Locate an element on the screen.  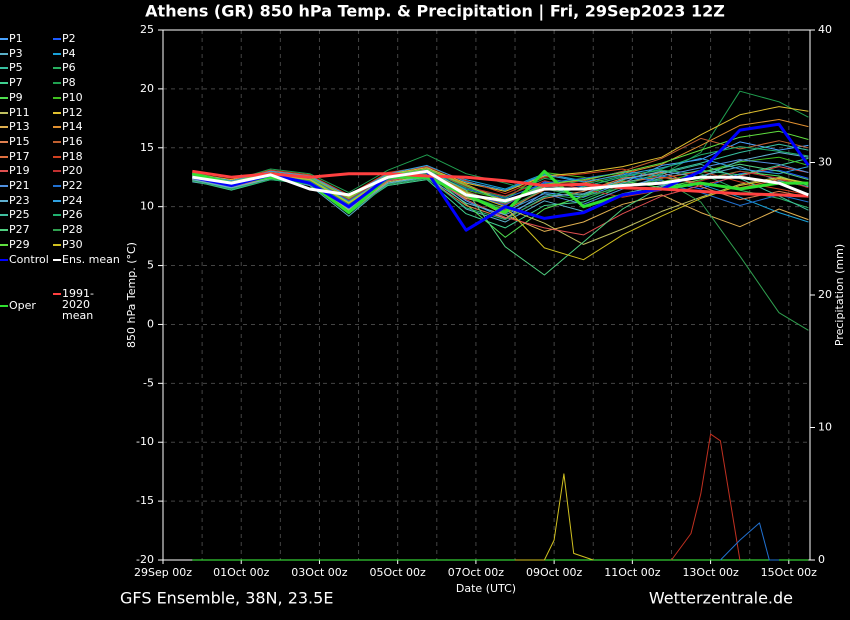
legend-label: Oper is located at coordinates (22, 305).